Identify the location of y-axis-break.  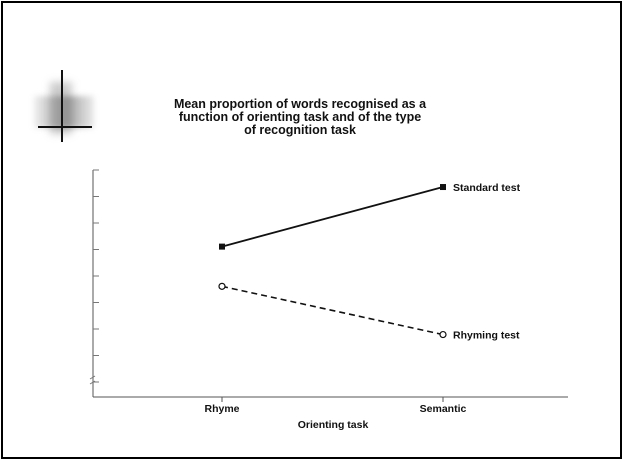
(92, 380).